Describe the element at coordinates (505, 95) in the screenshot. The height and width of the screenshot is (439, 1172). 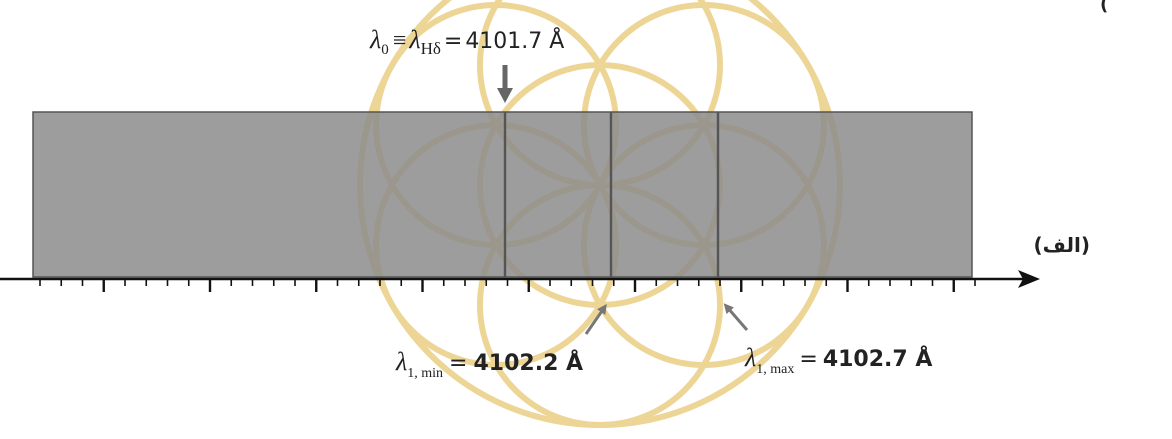
I see `h-delta-pointer-head` at that location.